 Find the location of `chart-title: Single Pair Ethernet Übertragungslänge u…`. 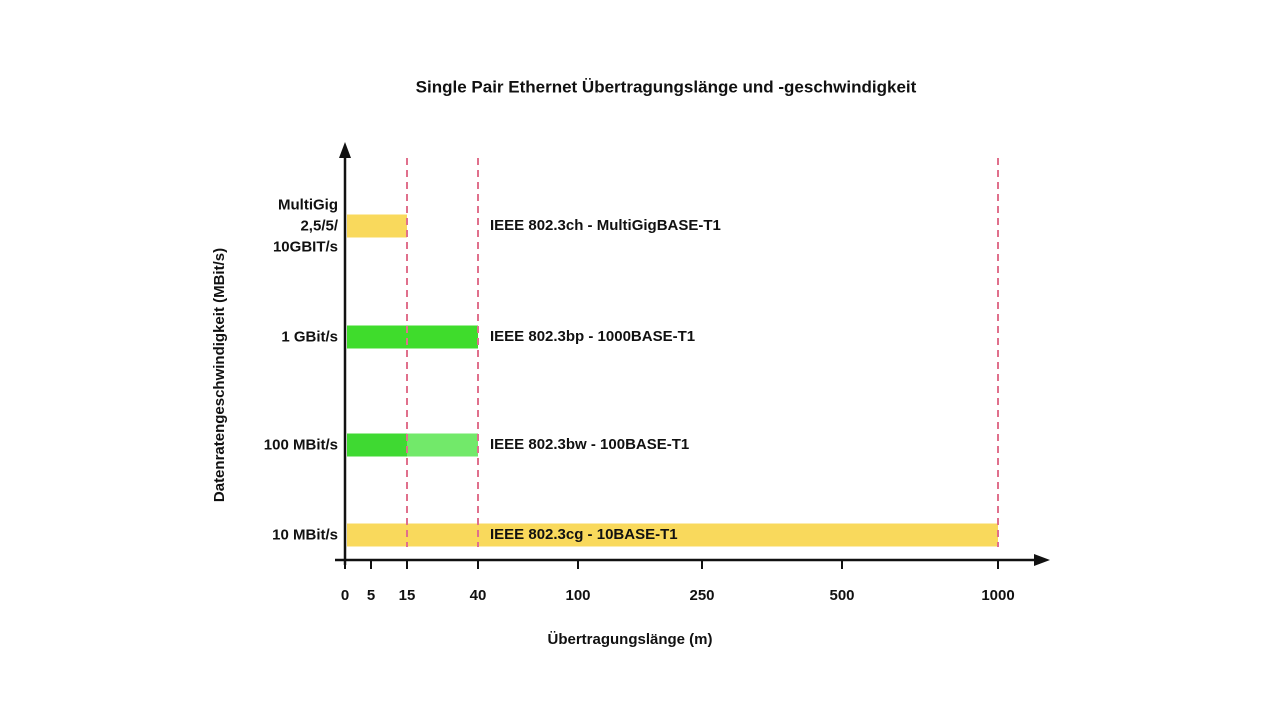

chart-title: Single Pair Ethernet Übertragungslänge u… is located at coordinates (666, 86).